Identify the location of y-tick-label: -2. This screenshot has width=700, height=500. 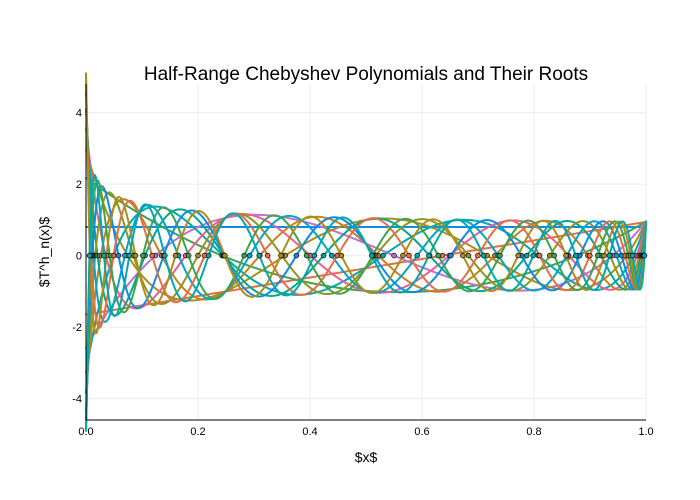
(77, 328).